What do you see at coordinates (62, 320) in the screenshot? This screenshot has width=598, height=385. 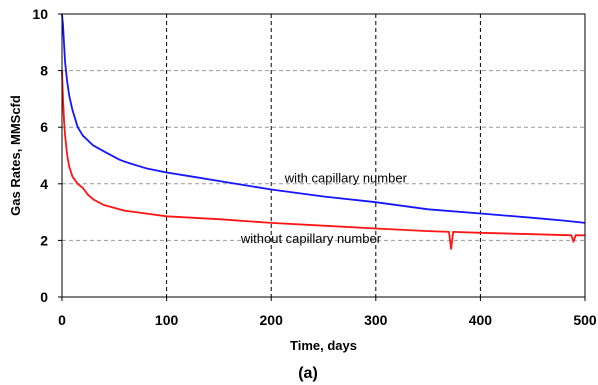 I see `x-tick-label: 0` at bounding box center [62, 320].